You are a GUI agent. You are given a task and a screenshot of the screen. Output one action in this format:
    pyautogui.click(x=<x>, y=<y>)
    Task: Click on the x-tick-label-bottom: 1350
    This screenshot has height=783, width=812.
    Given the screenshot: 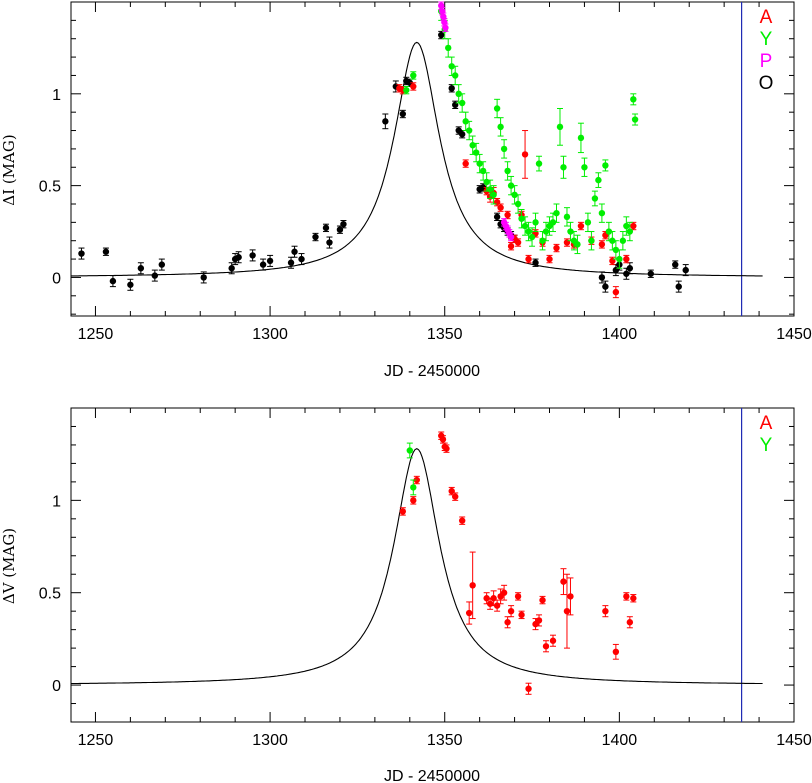 What is the action you would take?
    pyautogui.click(x=445, y=740)
    